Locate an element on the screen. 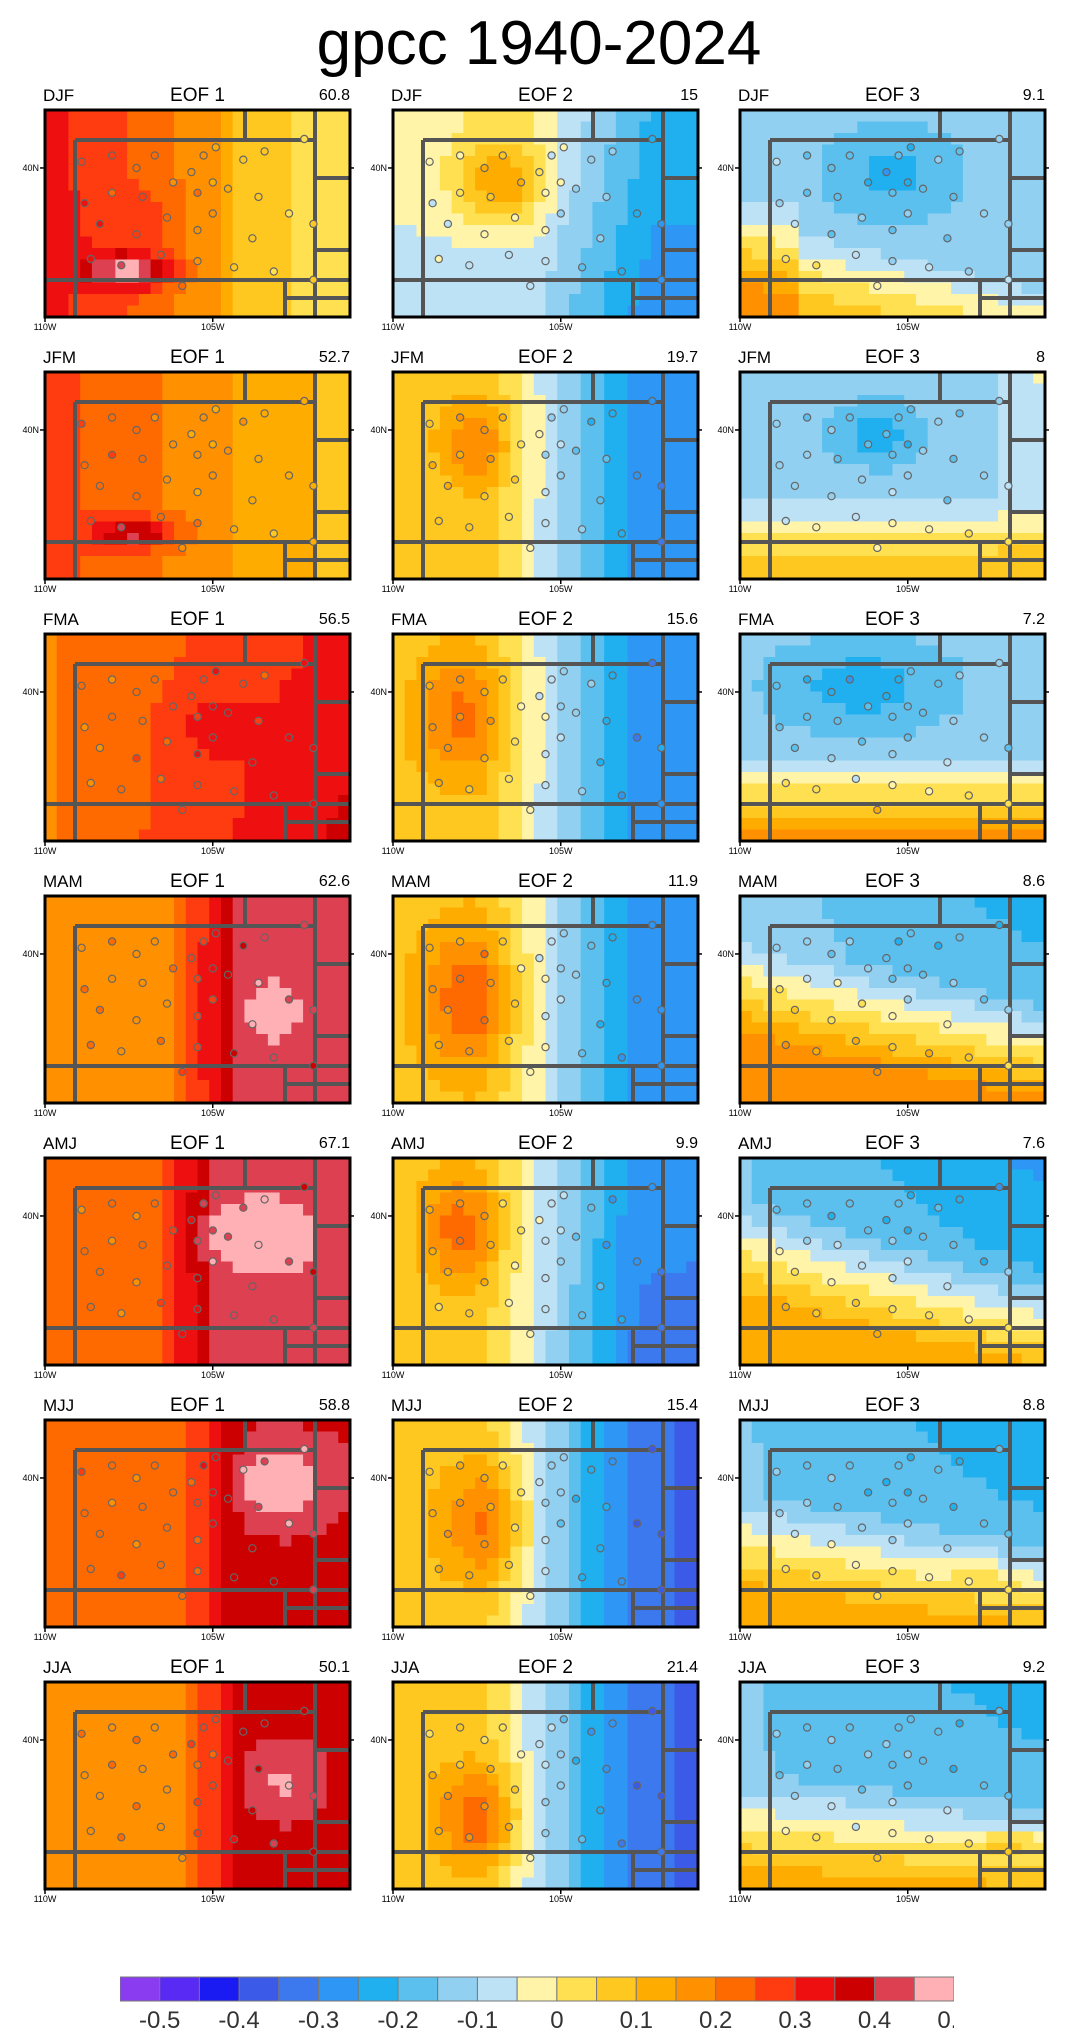 This screenshot has width=1078, height=2043. panel-frame is located at coordinates (197, 213).